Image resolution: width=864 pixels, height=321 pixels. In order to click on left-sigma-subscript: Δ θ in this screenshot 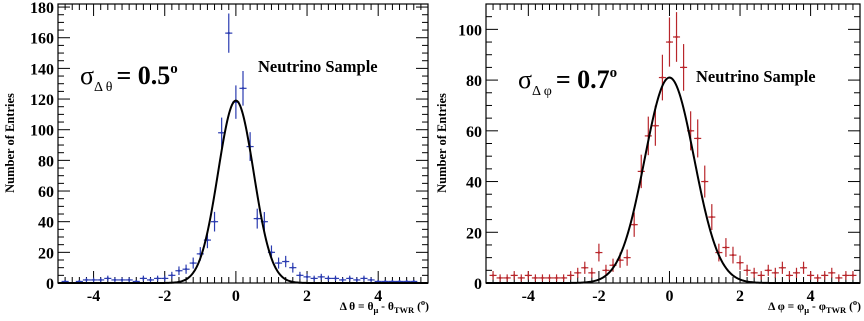, I will do `click(103, 87)`.